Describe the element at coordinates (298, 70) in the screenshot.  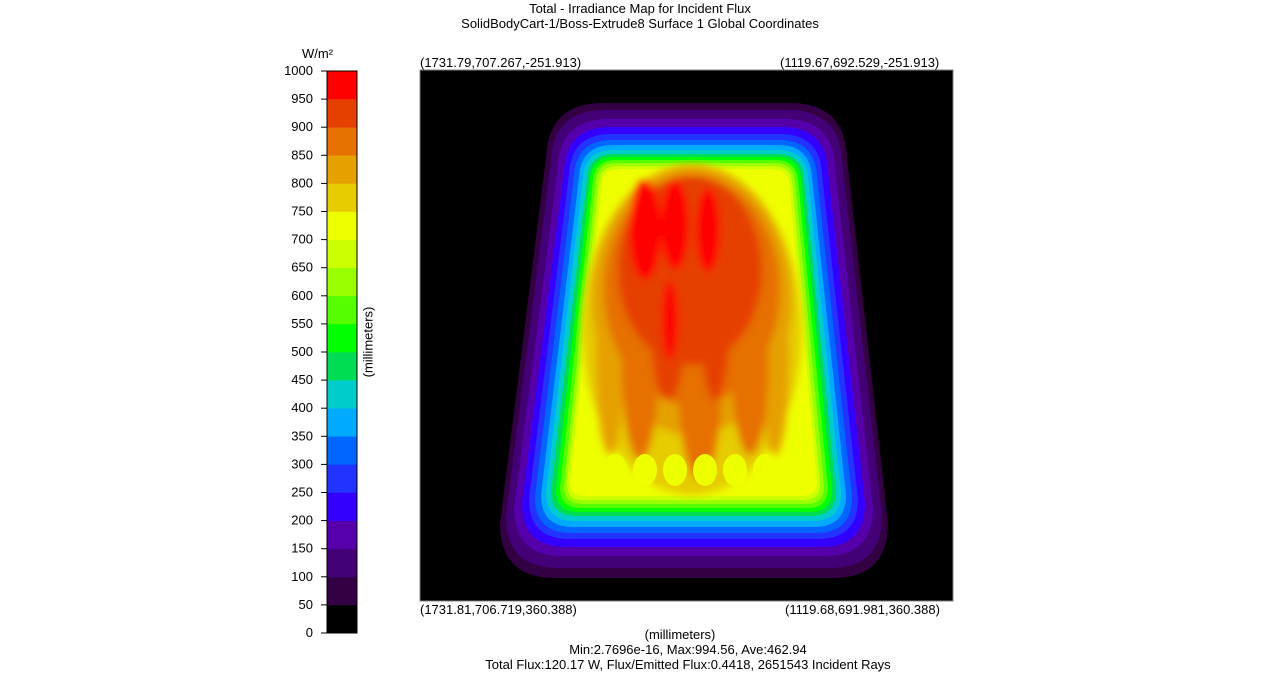
I see `colorbar-tick-label: 1000` at that location.